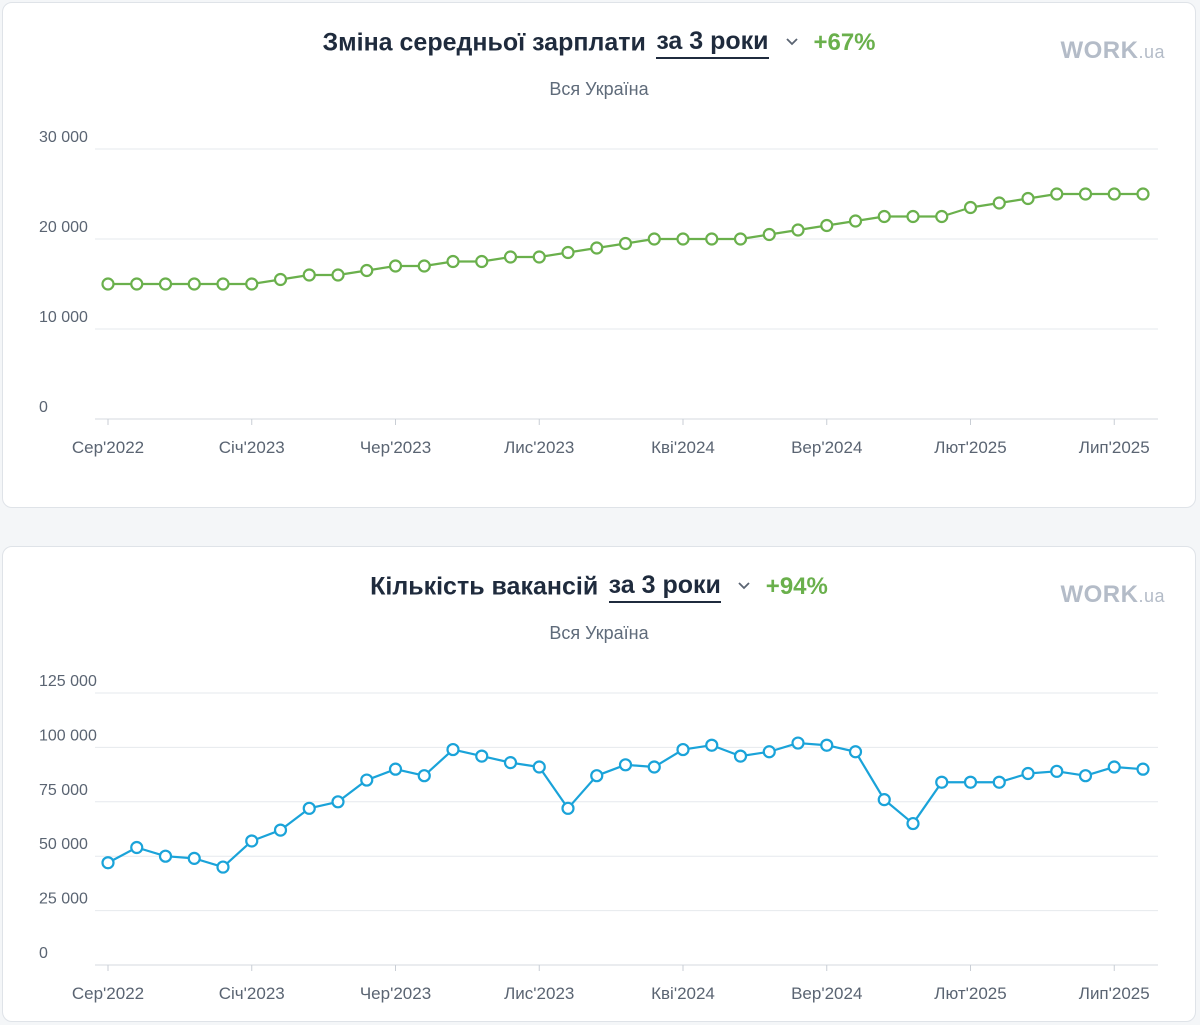 The height and width of the screenshot is (1025, 1200). I want to click on chart-title: Зміна середньої зарплати, so click(484, 42).